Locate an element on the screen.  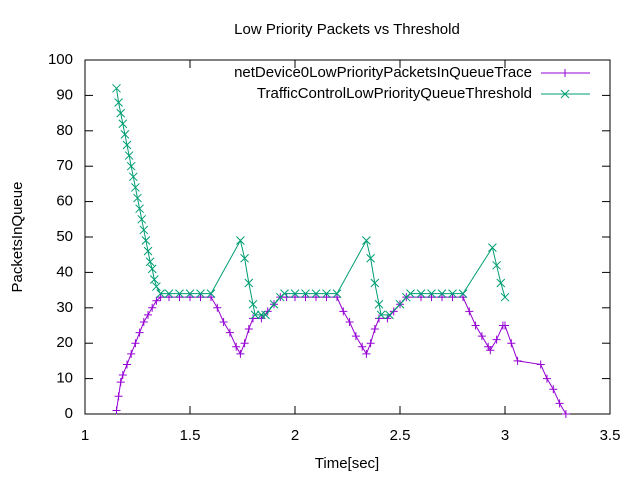
x-axis-label: Time[sec] is located at coordinates (347, 463).